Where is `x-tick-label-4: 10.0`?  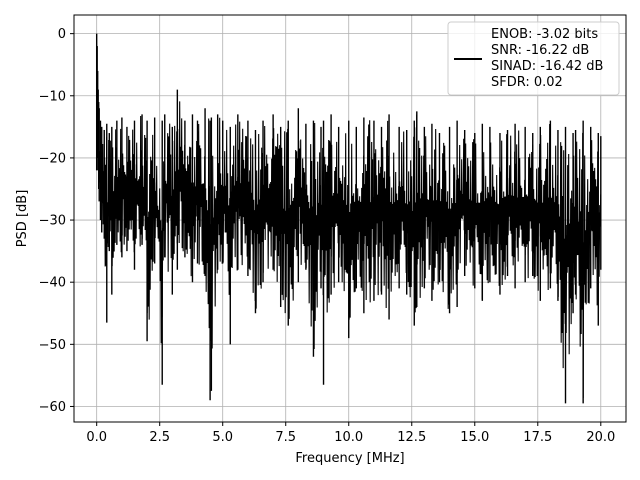 x-tick-label-4: 10.0 is located at coordinates (348, 437).